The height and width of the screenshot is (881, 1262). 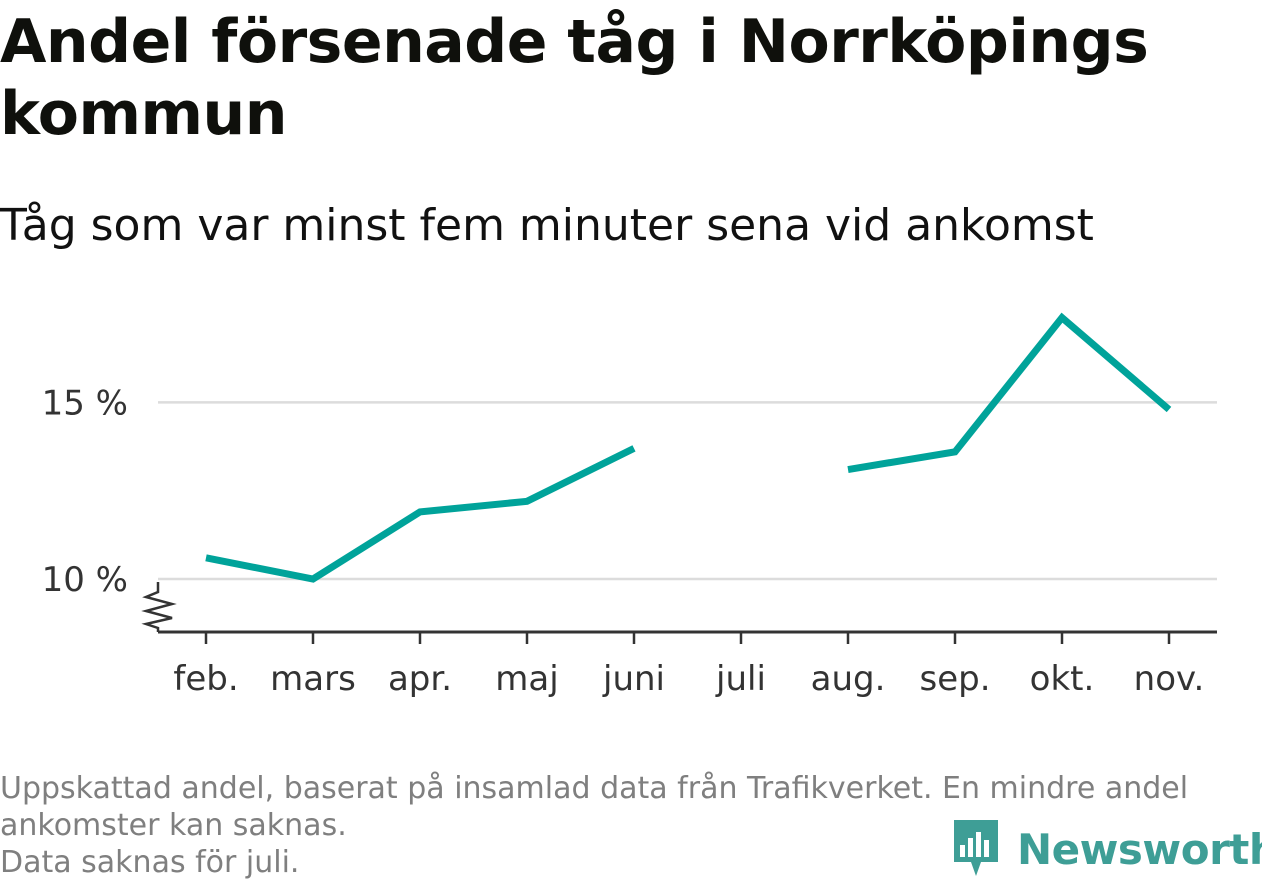 I want to click on x-tick-label: maj, so click(x=526, y=679).